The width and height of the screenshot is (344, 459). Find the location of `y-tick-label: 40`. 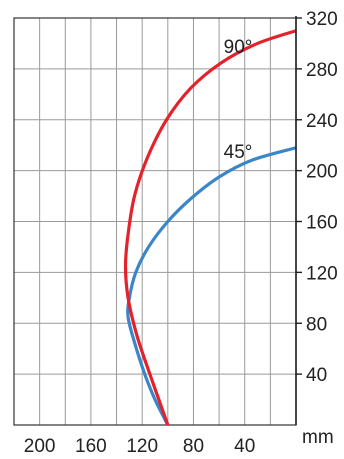

y-tick-label: 40 is located at coordinates (316, 375).